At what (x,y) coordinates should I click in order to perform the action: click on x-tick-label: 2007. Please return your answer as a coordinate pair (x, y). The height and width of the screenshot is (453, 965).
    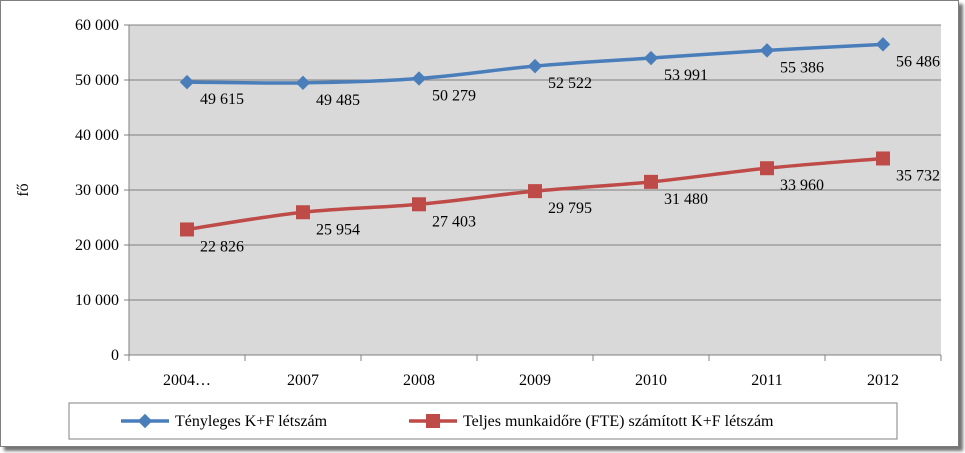
    Looking at the image, I should click on (303, 380).